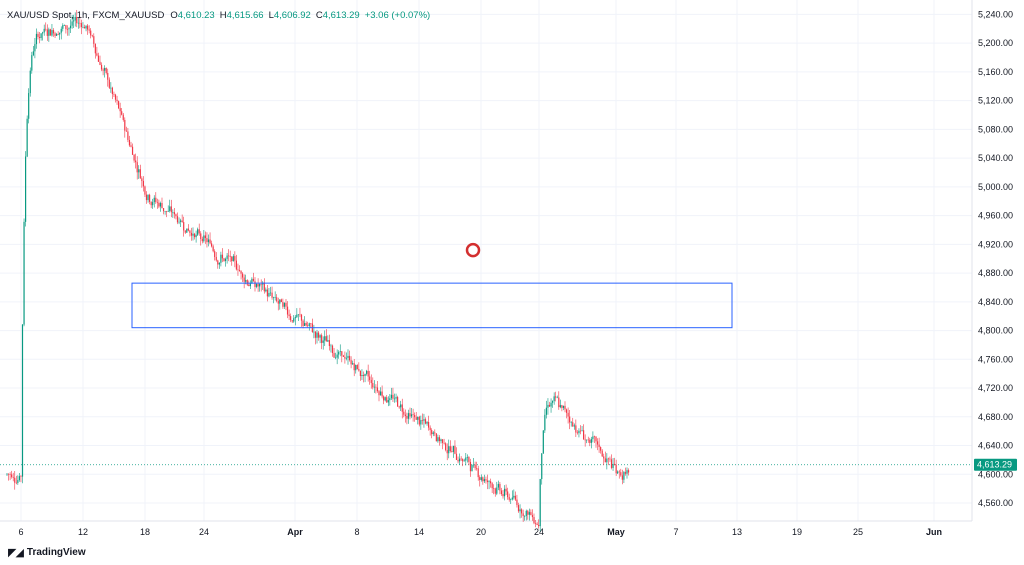 This screenshot has width=1024, height=565. What do you see at coordinates (858, 532) in the screenshot?
I see `time-tick-label: 25` at bounding box center [858, 532].